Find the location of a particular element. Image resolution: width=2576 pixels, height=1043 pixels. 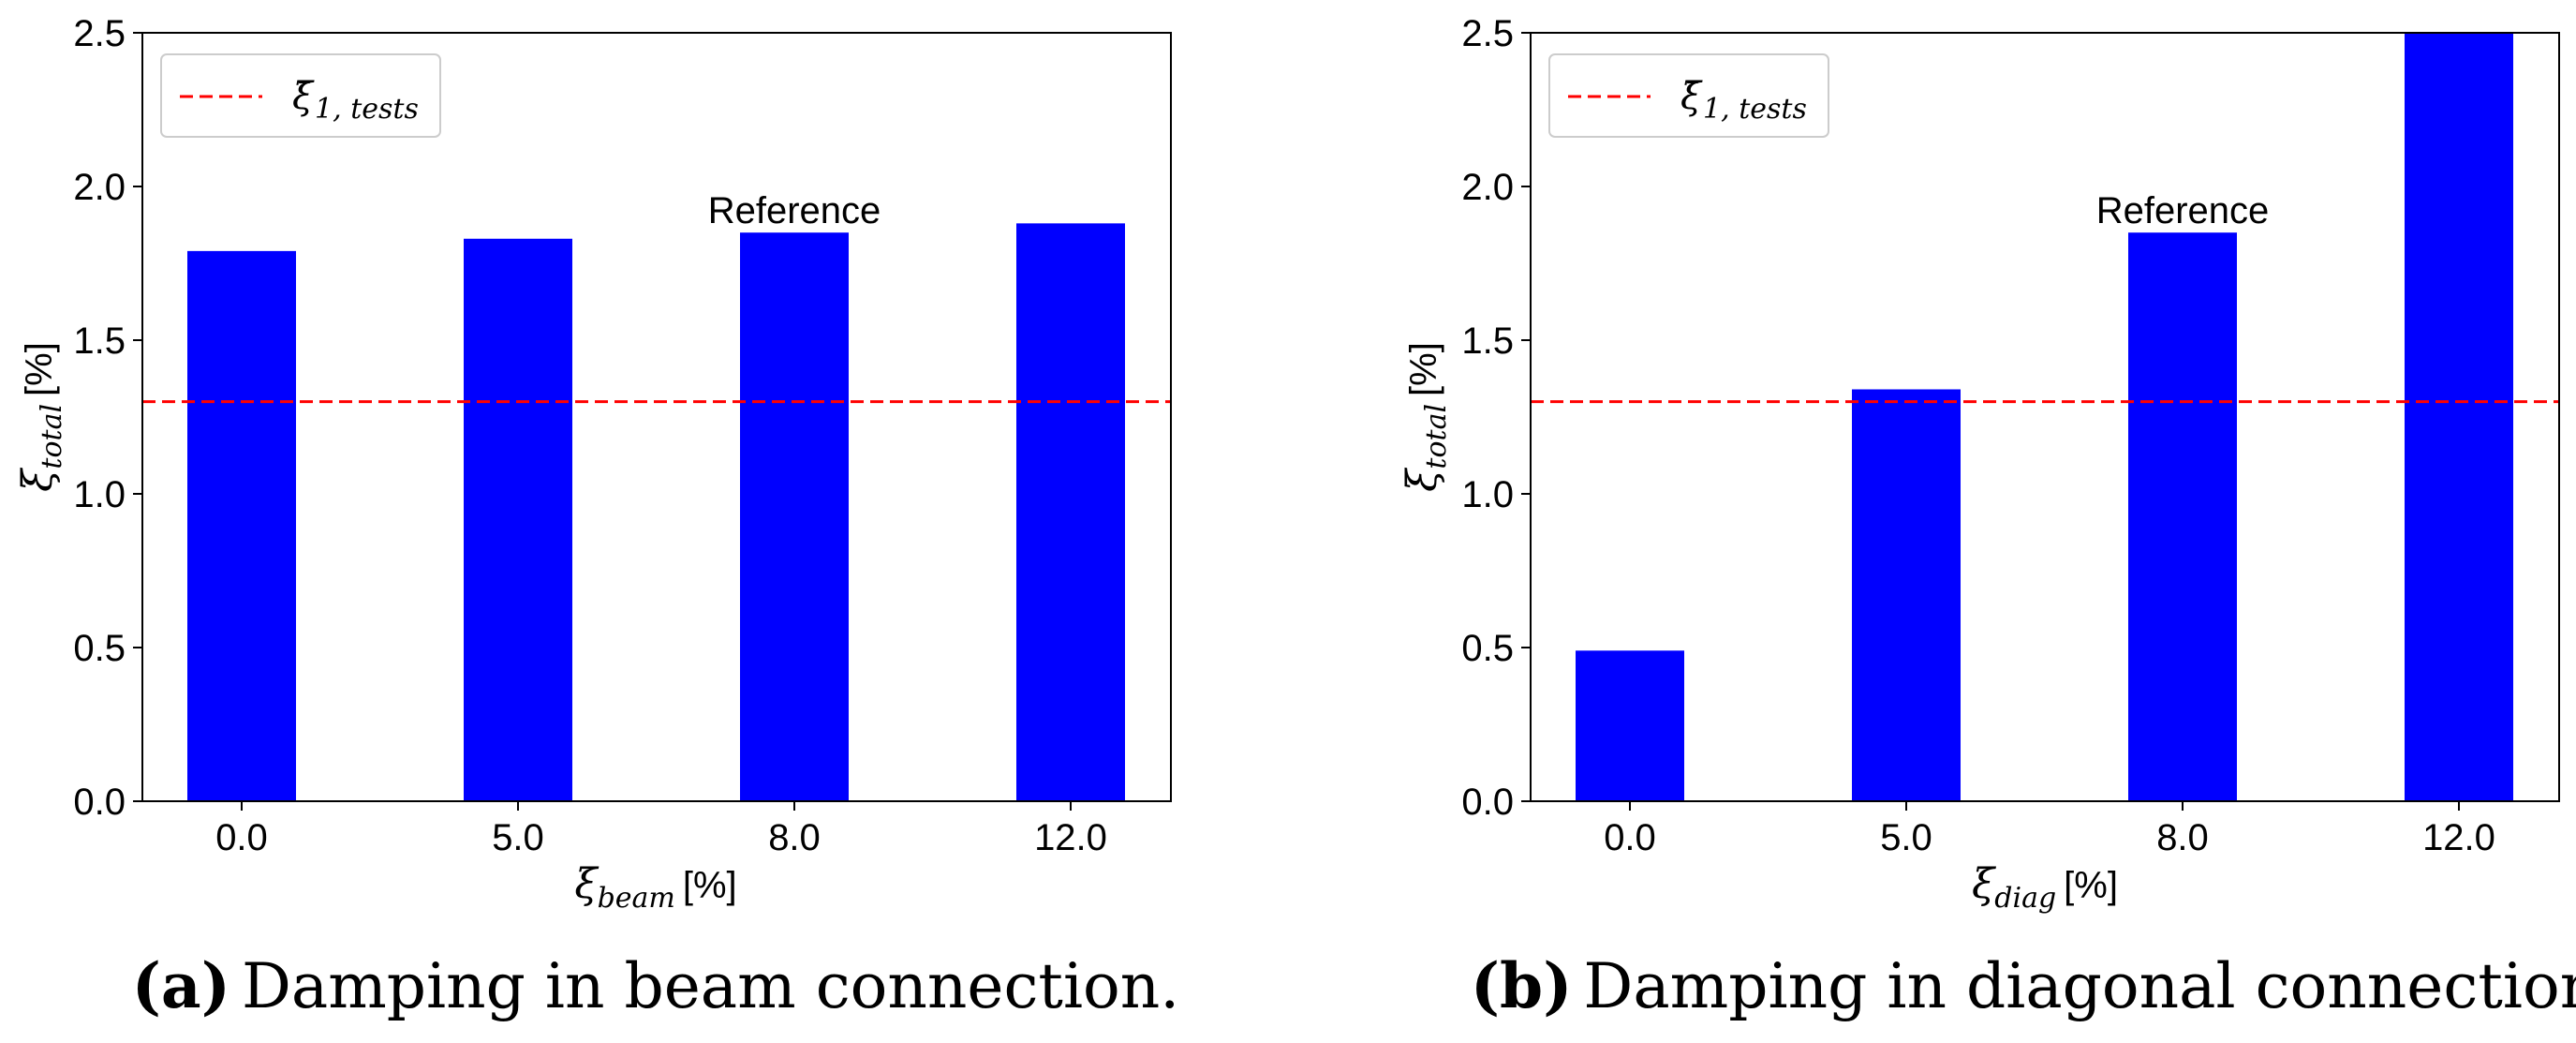

reference-annotation-b: Reference is located at coordinates (2183, 210).